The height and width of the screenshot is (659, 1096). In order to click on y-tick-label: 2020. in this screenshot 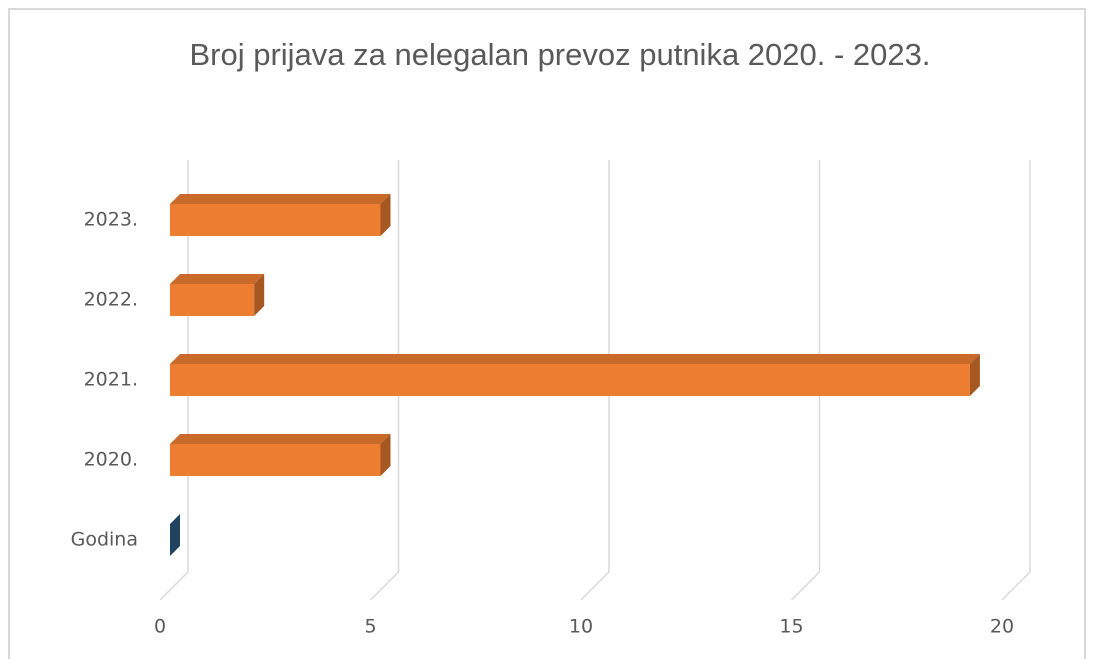, I will do `click(111, 460)`.